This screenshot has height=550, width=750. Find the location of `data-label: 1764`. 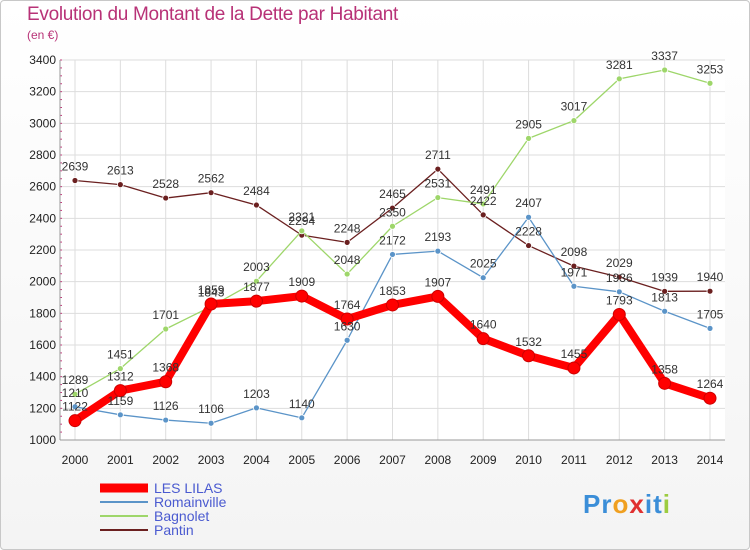

data-label: 1764 is located at coordinates (347, 305).